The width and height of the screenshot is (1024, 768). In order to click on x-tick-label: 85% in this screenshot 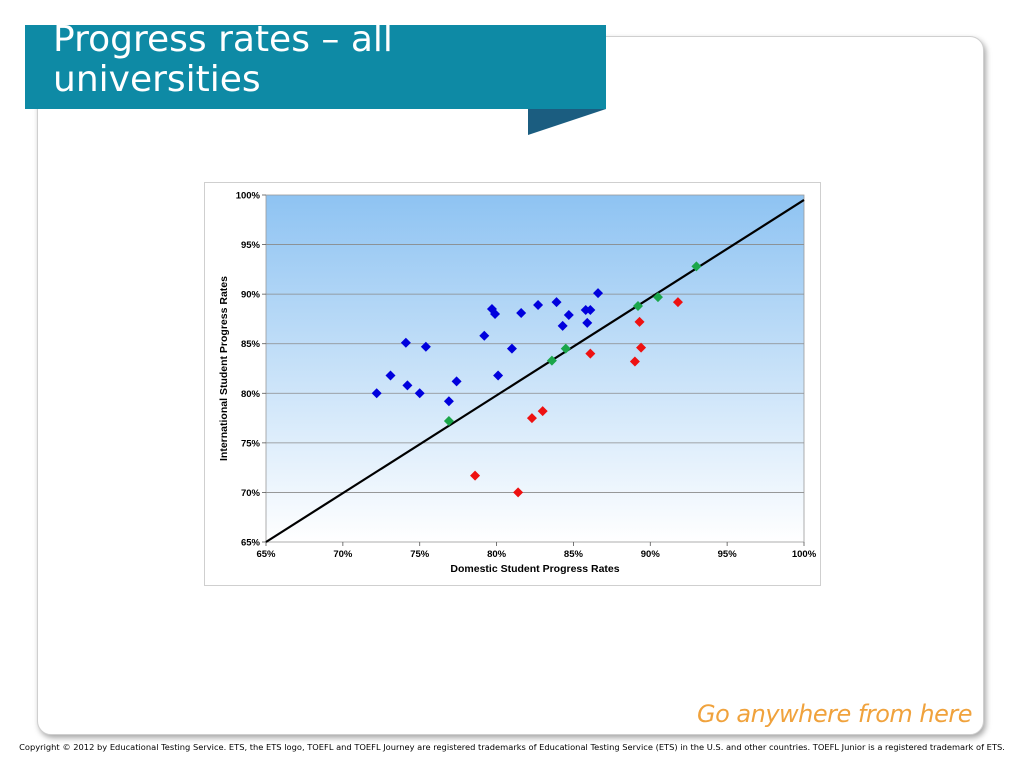, I will do `click(574, 554)`.